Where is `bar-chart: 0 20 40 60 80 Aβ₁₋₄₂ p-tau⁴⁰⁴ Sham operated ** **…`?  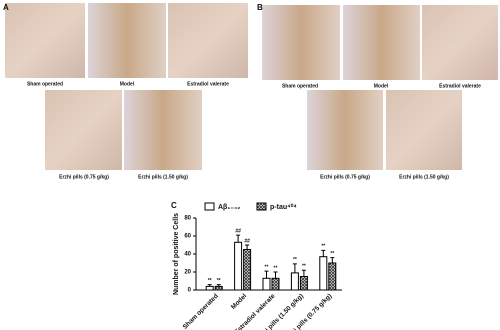 bar-chart: 0 20 40 60 80 Aβ₁₋₄₂ p-tau⁴⁰⁴ Sham operated ** **… is located at coordinates (262, 266).